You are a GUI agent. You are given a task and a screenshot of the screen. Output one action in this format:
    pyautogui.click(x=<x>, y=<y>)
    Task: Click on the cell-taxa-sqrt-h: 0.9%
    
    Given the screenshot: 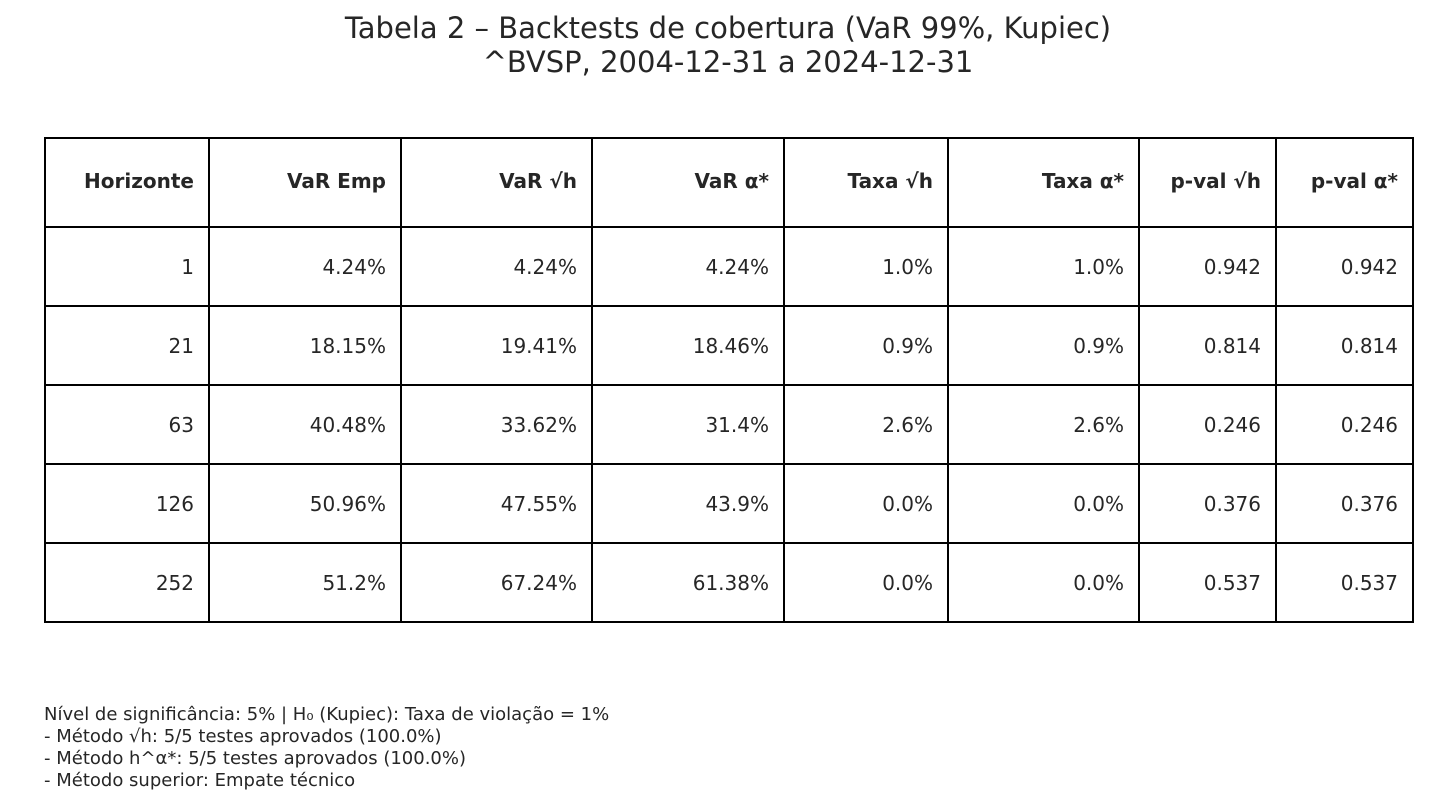 What is the action you would take?
    pyautogui.click(x=866, y=345)
    